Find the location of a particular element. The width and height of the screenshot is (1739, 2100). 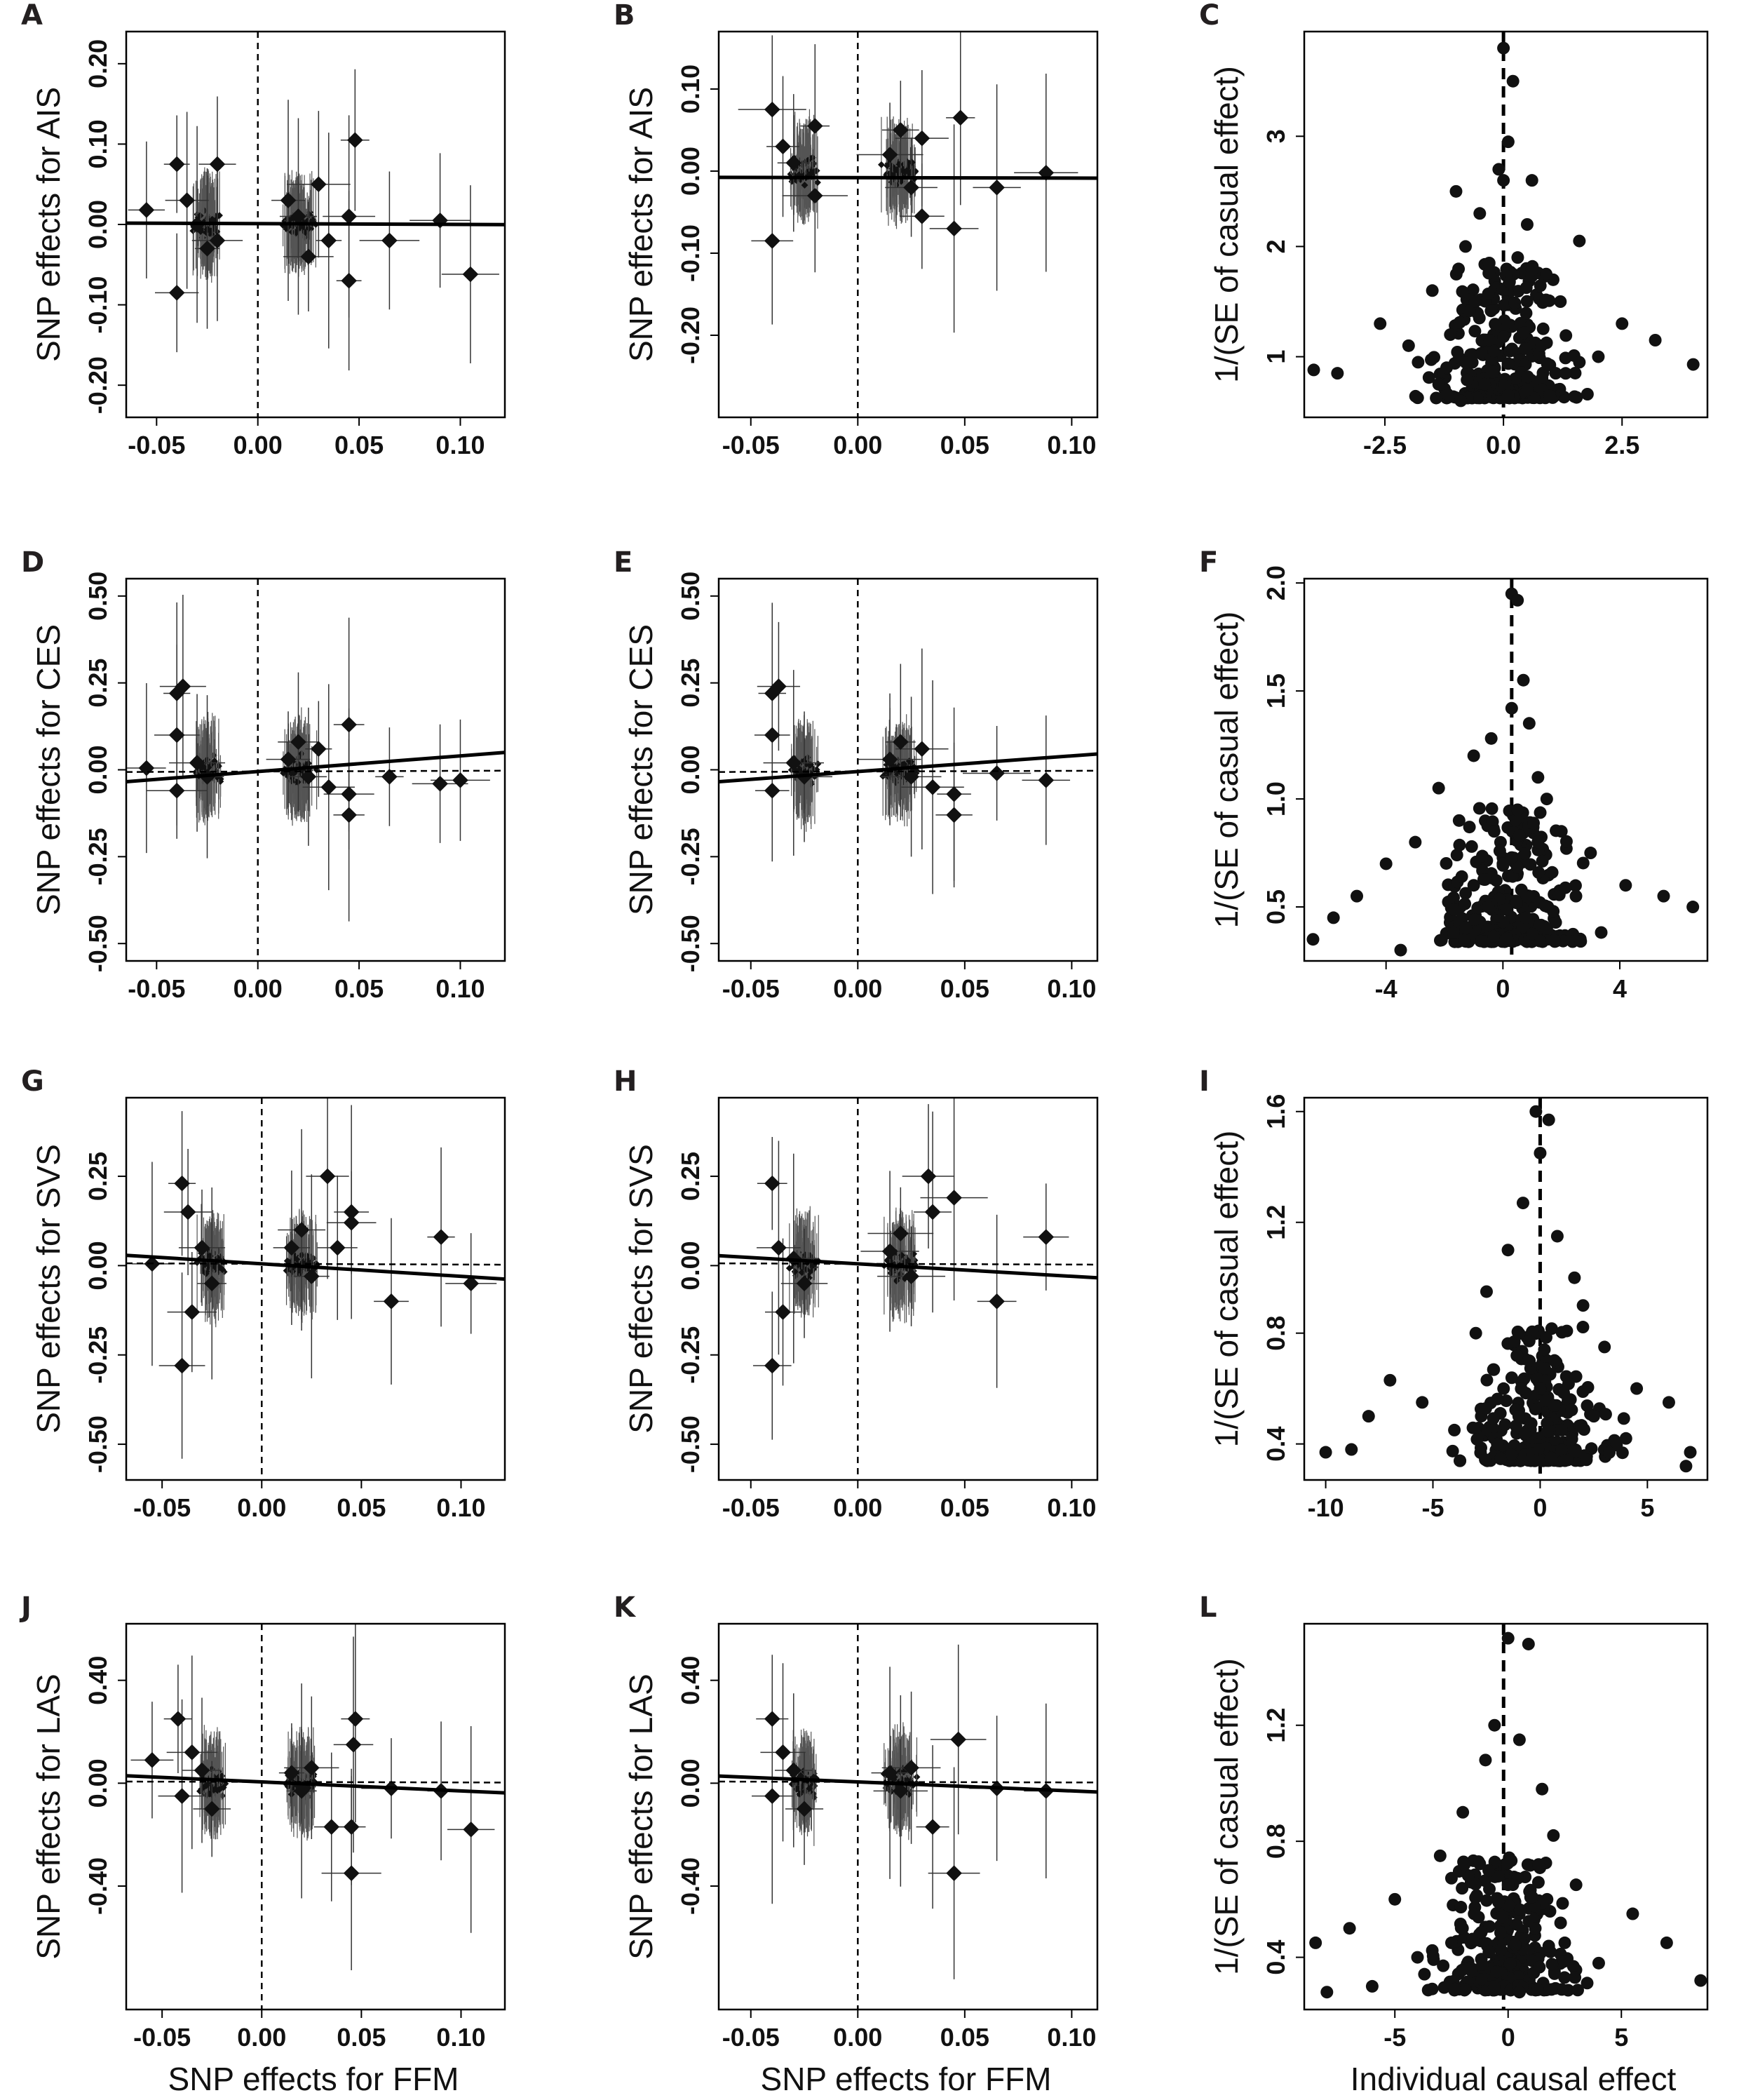

panel-letter-H: H is located at coordinates (625, 1081).